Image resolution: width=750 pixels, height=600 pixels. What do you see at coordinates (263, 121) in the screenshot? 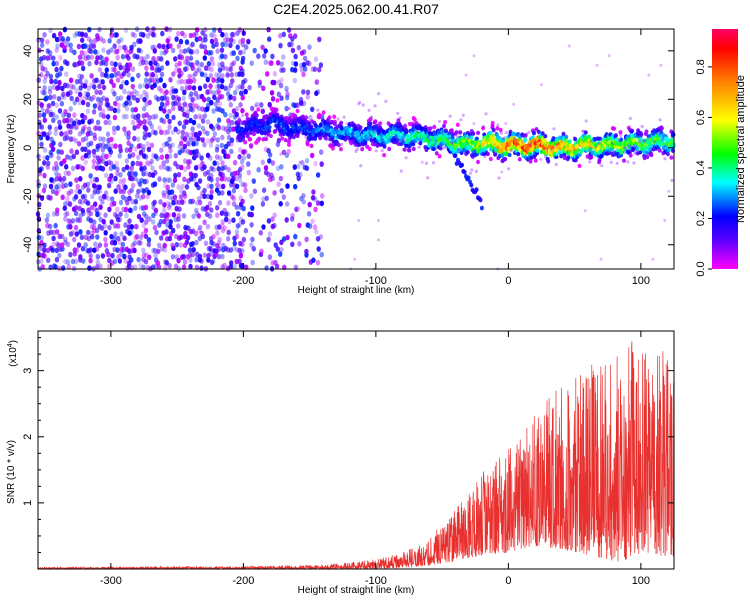
I see `spectrogram-cell-2028` at bounding box center [263, 121].